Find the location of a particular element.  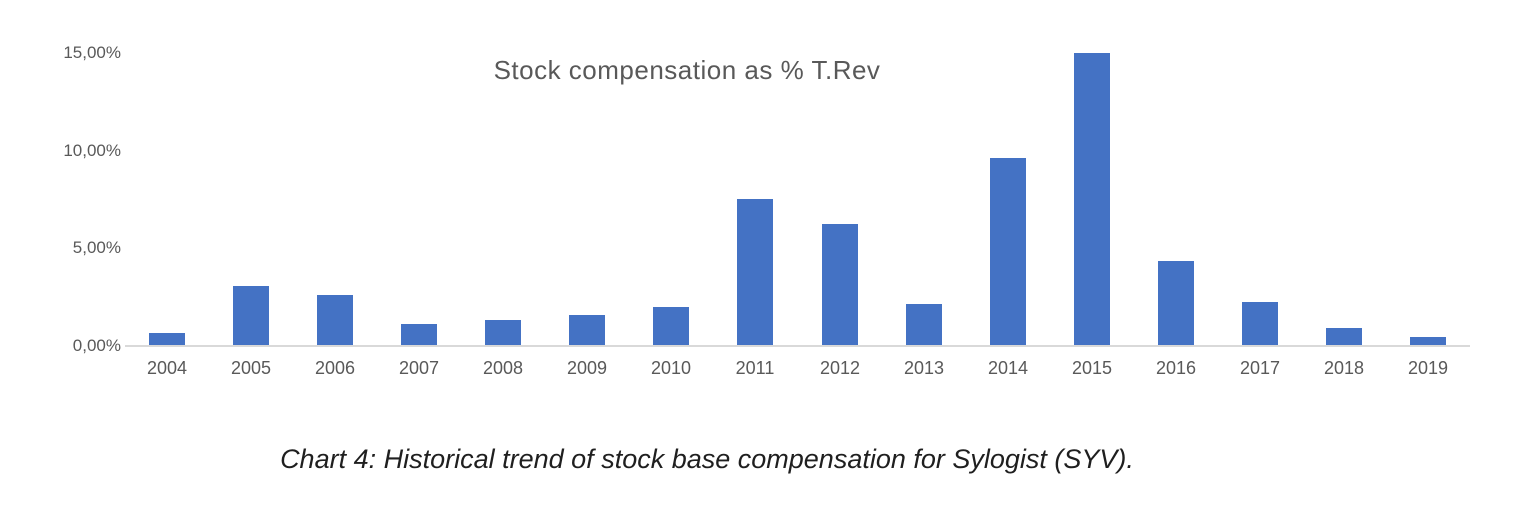

x-axis-label-2011: 2011 is located at coordinates (755, 368).